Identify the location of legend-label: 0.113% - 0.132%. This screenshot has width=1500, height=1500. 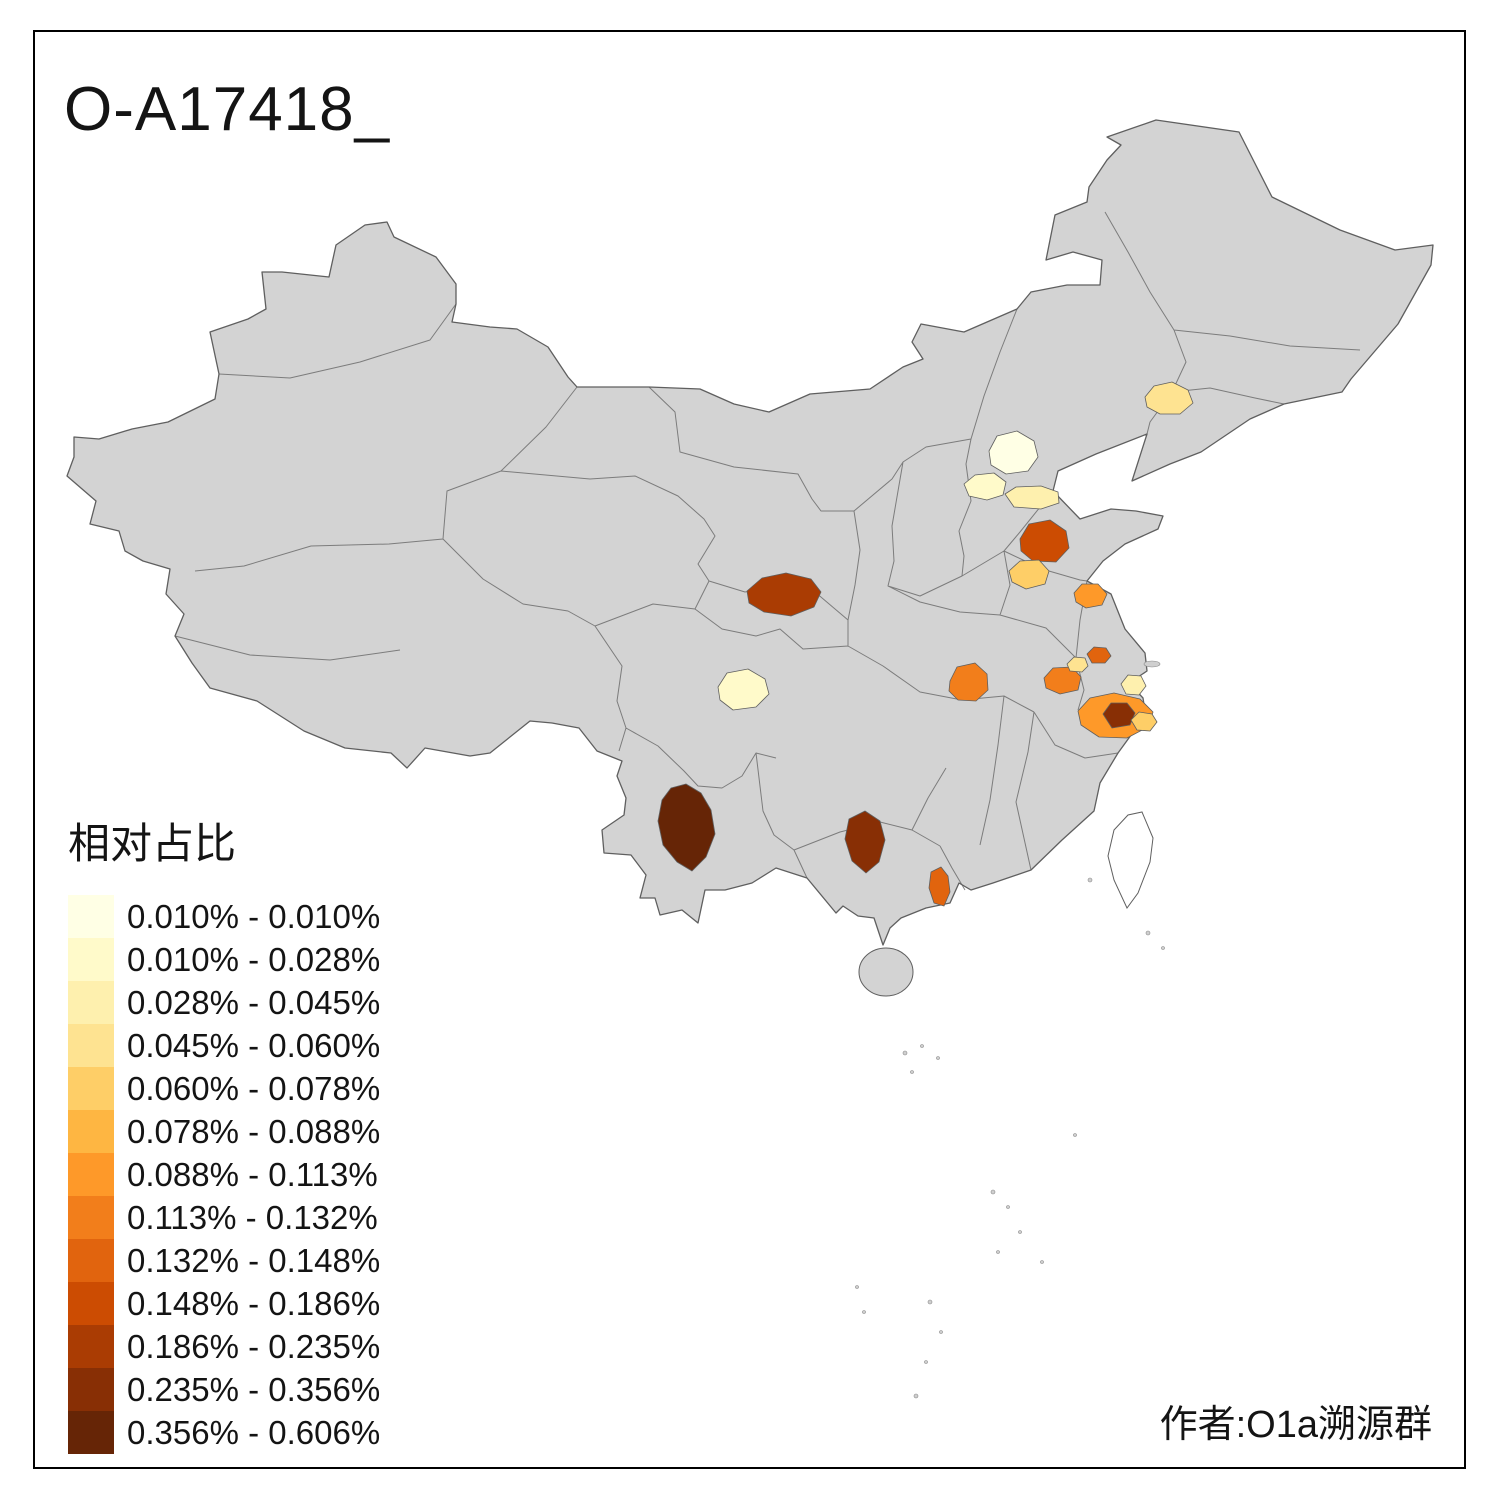
(252, 1217).